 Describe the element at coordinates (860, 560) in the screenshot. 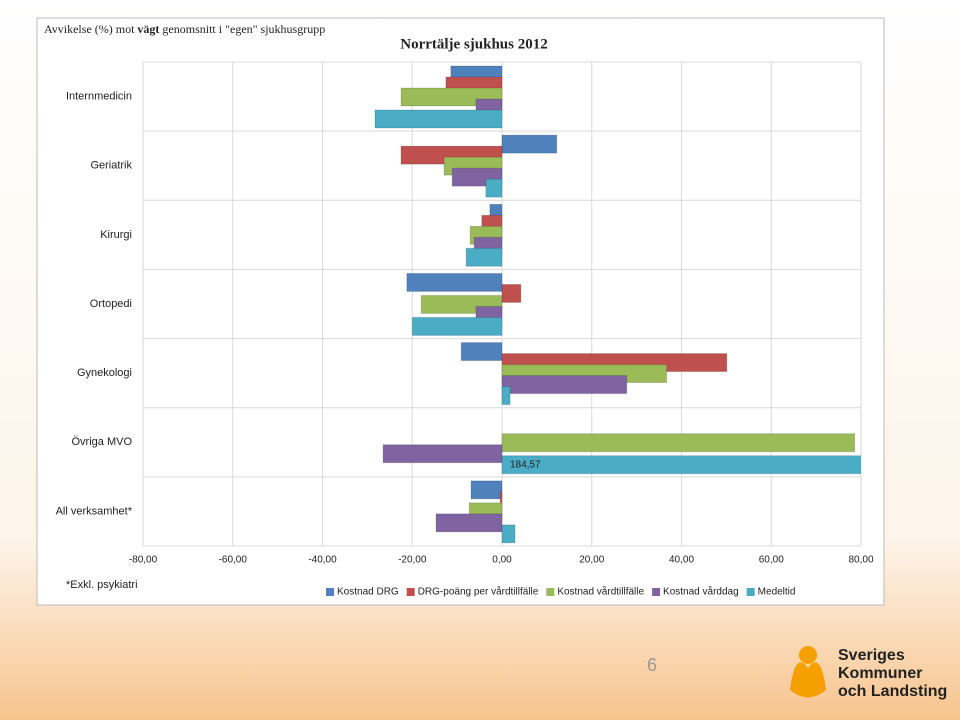

I see `x-tick-label: 80,00` at that location.